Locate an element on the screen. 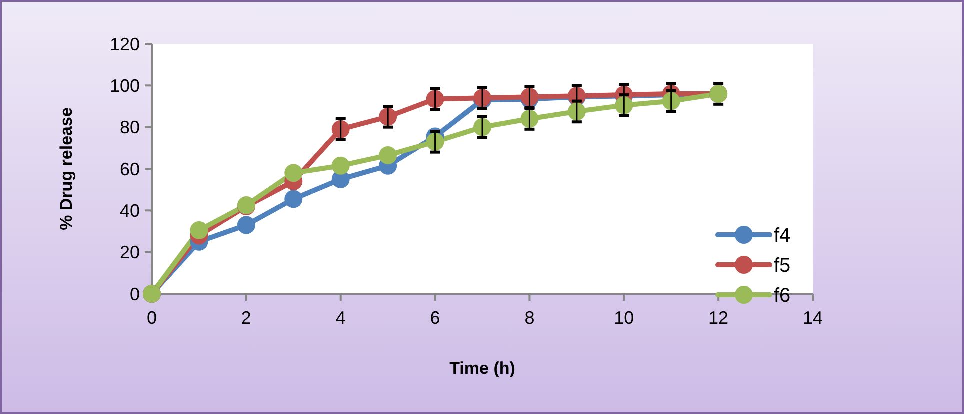 The width and height of the screenshot is (964, 414). y-tick-label: 80 is located at coordinates (130, 128).